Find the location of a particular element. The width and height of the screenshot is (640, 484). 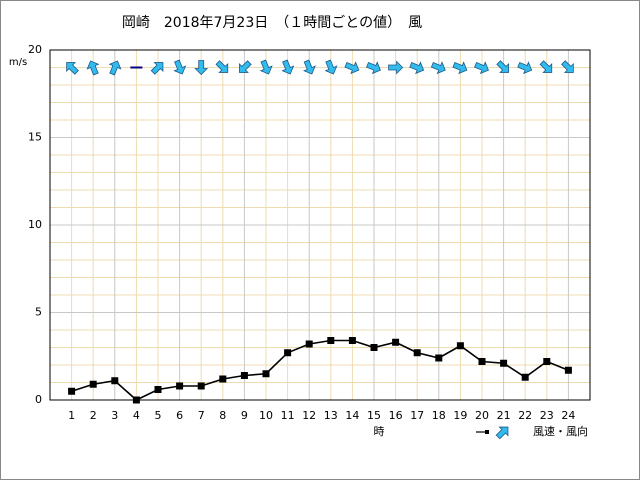

x-tick-label: 10 is located at coordinates (266, 415).